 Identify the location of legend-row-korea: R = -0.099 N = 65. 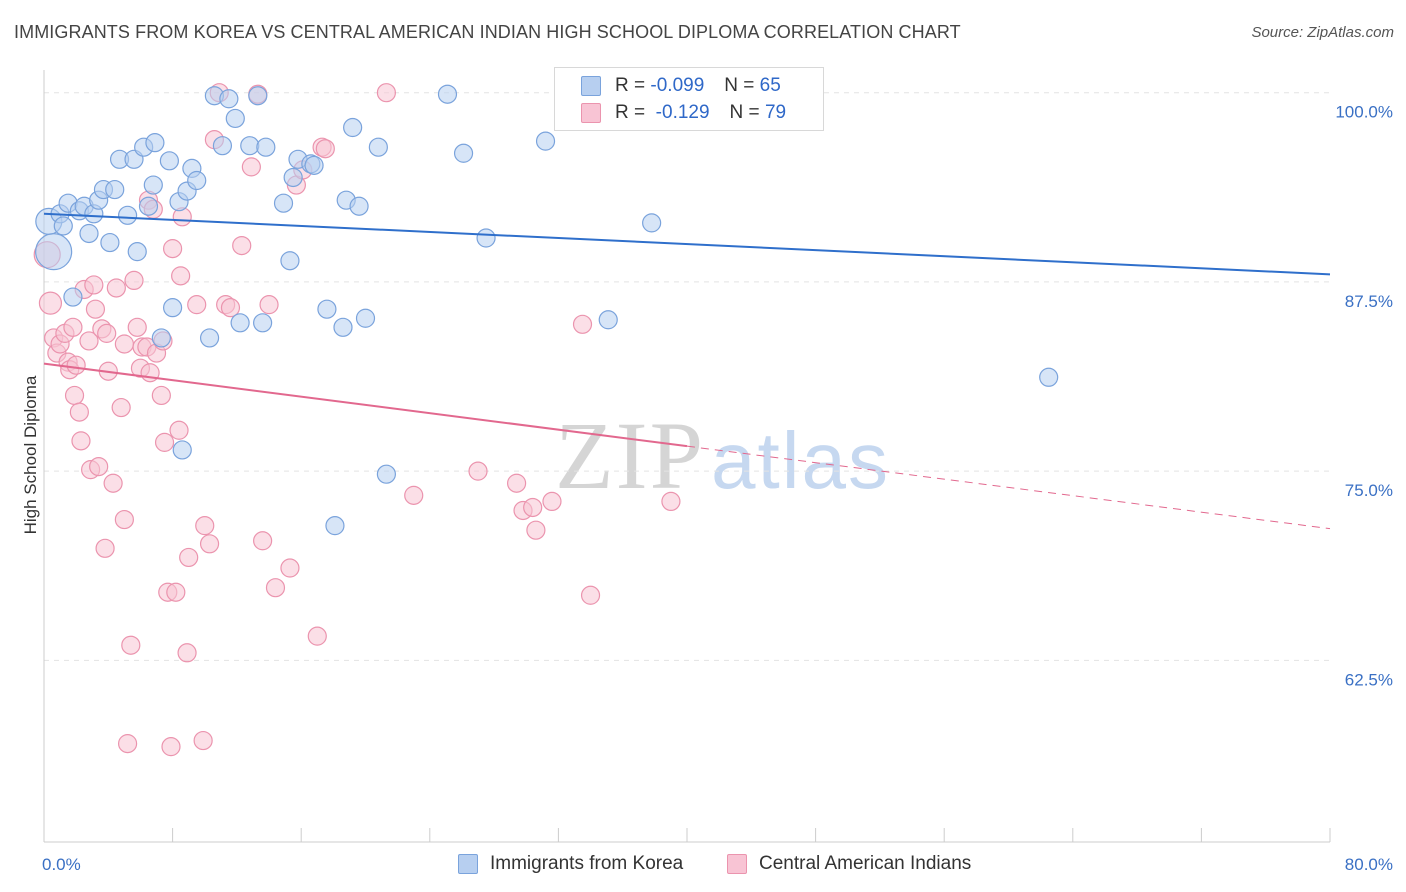
(681, 86).